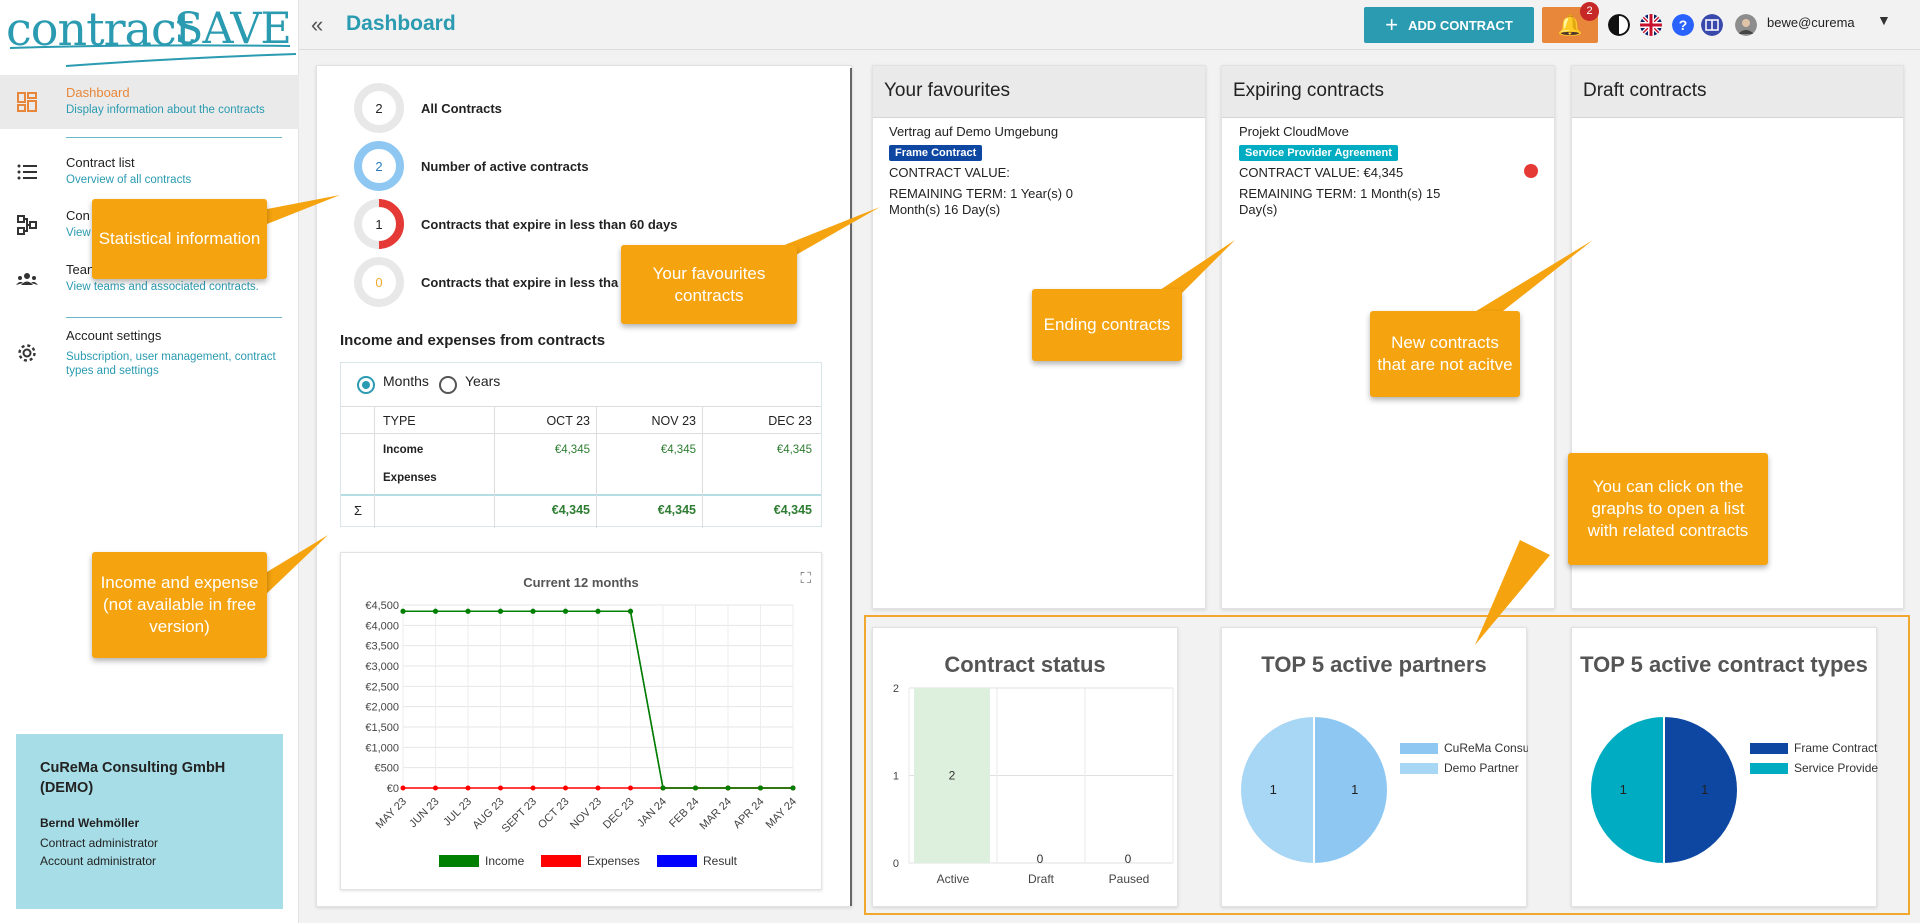  What do you see at coordinates (1712, 25) in the screenshot?
I see `manual-book-icon` at bounding box center [1712, 25].